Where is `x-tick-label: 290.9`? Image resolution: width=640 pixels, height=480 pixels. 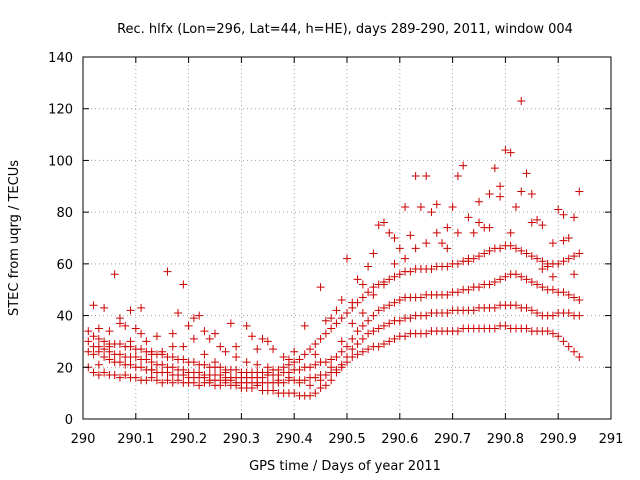
x-tick-label: 290.9 is located at coordinates (558, 439).